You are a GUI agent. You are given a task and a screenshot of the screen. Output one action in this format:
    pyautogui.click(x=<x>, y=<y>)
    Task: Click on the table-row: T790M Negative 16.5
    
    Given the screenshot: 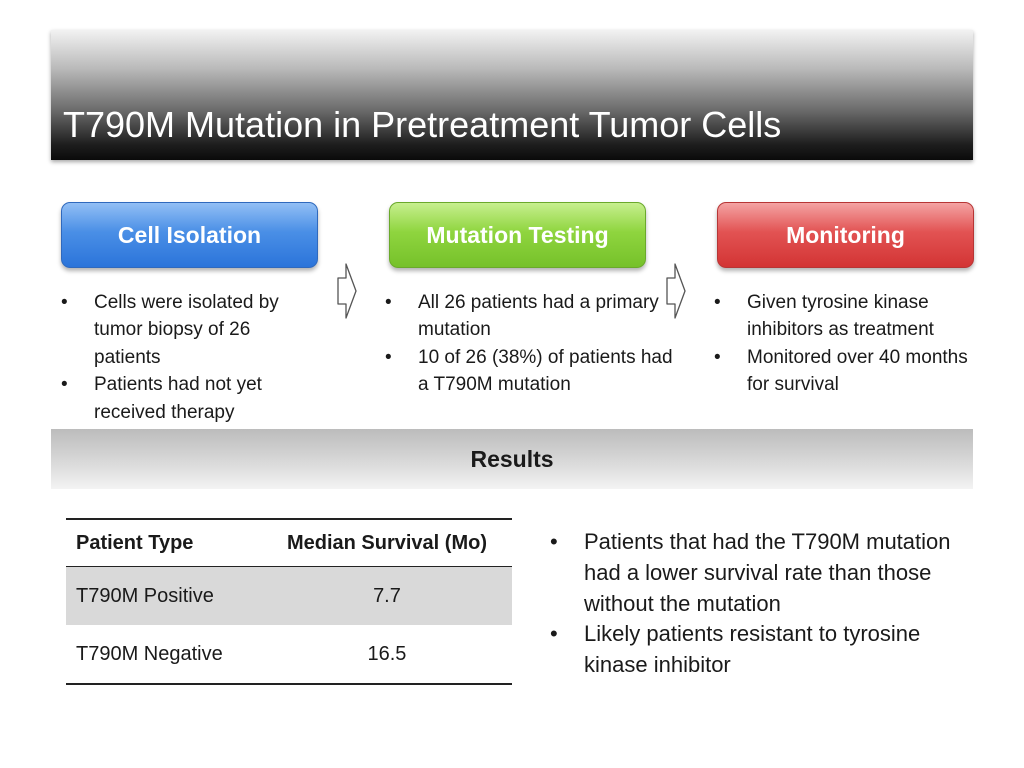 What is the action you would take?
    pyautogui.click(x=289, y=654)
    